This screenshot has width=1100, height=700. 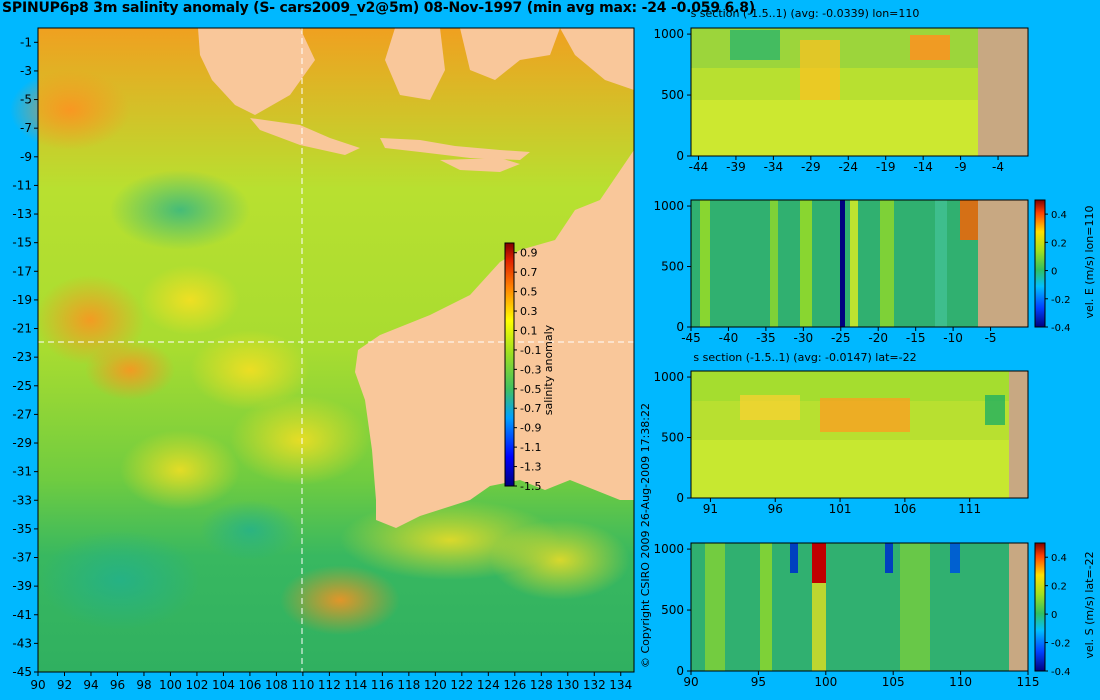 I want to click on x-tick-label: 105, so click(x=893, y=682).